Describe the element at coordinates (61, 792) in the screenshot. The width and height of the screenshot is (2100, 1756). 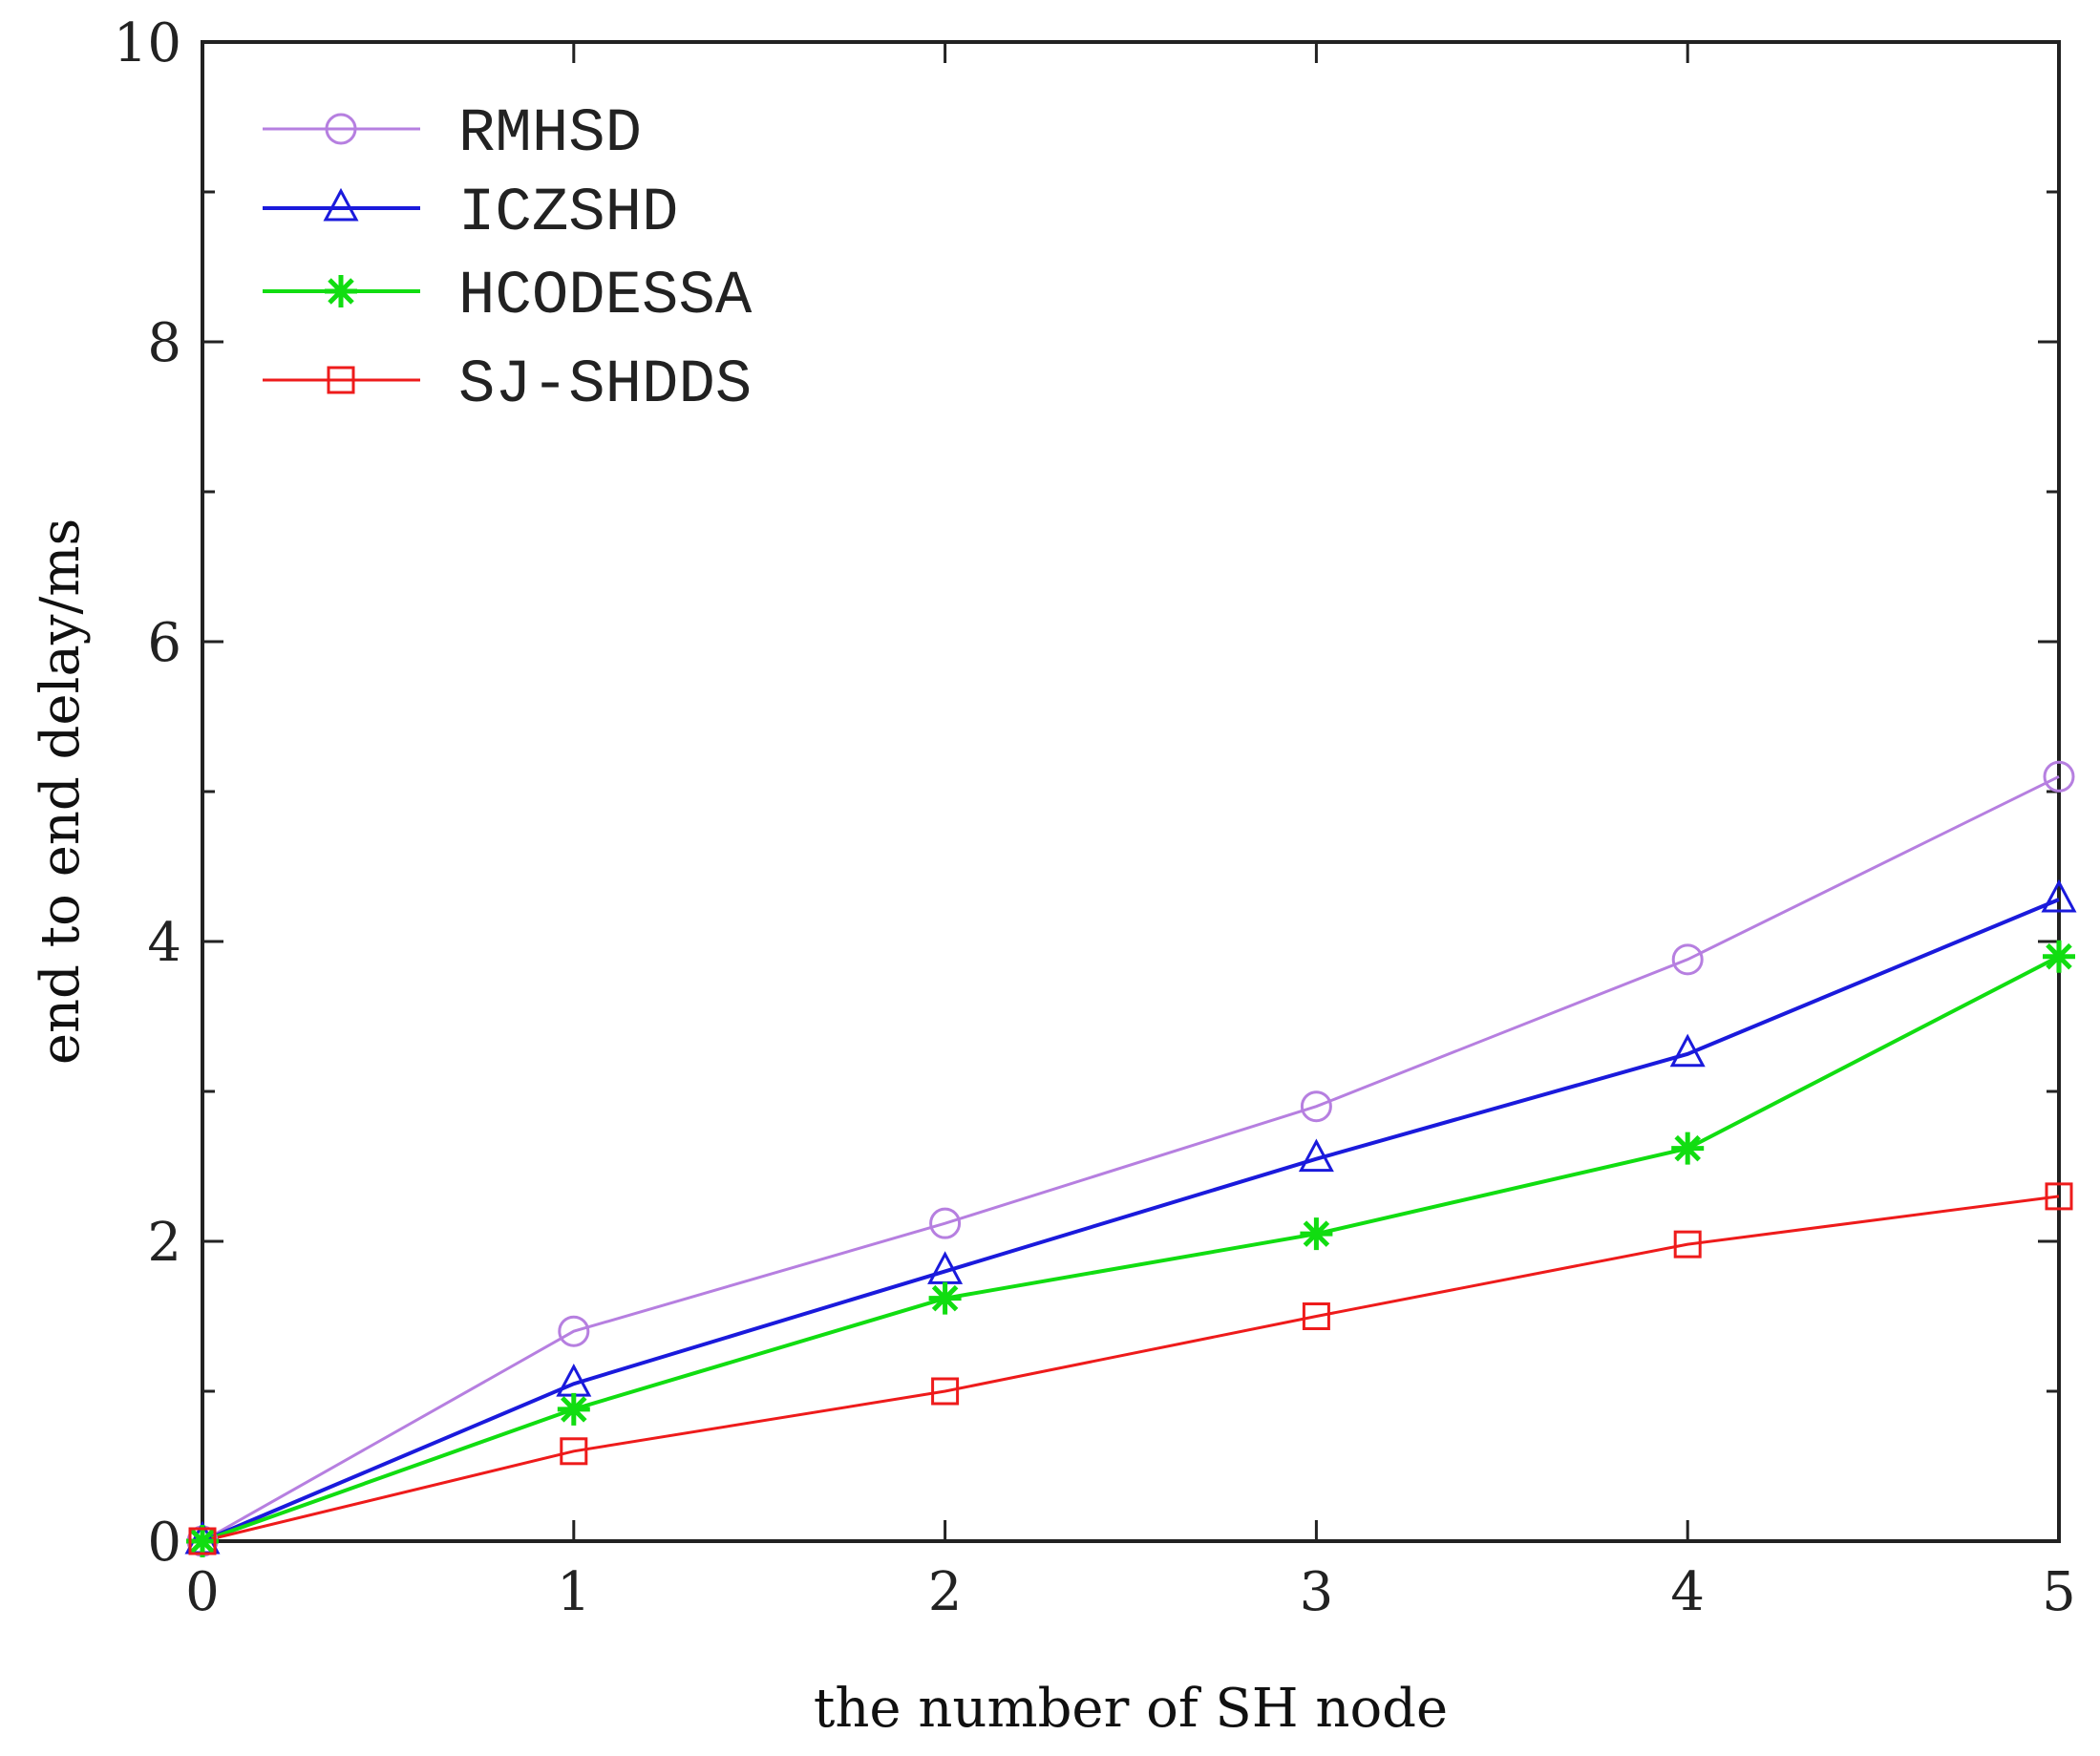
I see `y-axis-title: end to end delay/ms` at that location.